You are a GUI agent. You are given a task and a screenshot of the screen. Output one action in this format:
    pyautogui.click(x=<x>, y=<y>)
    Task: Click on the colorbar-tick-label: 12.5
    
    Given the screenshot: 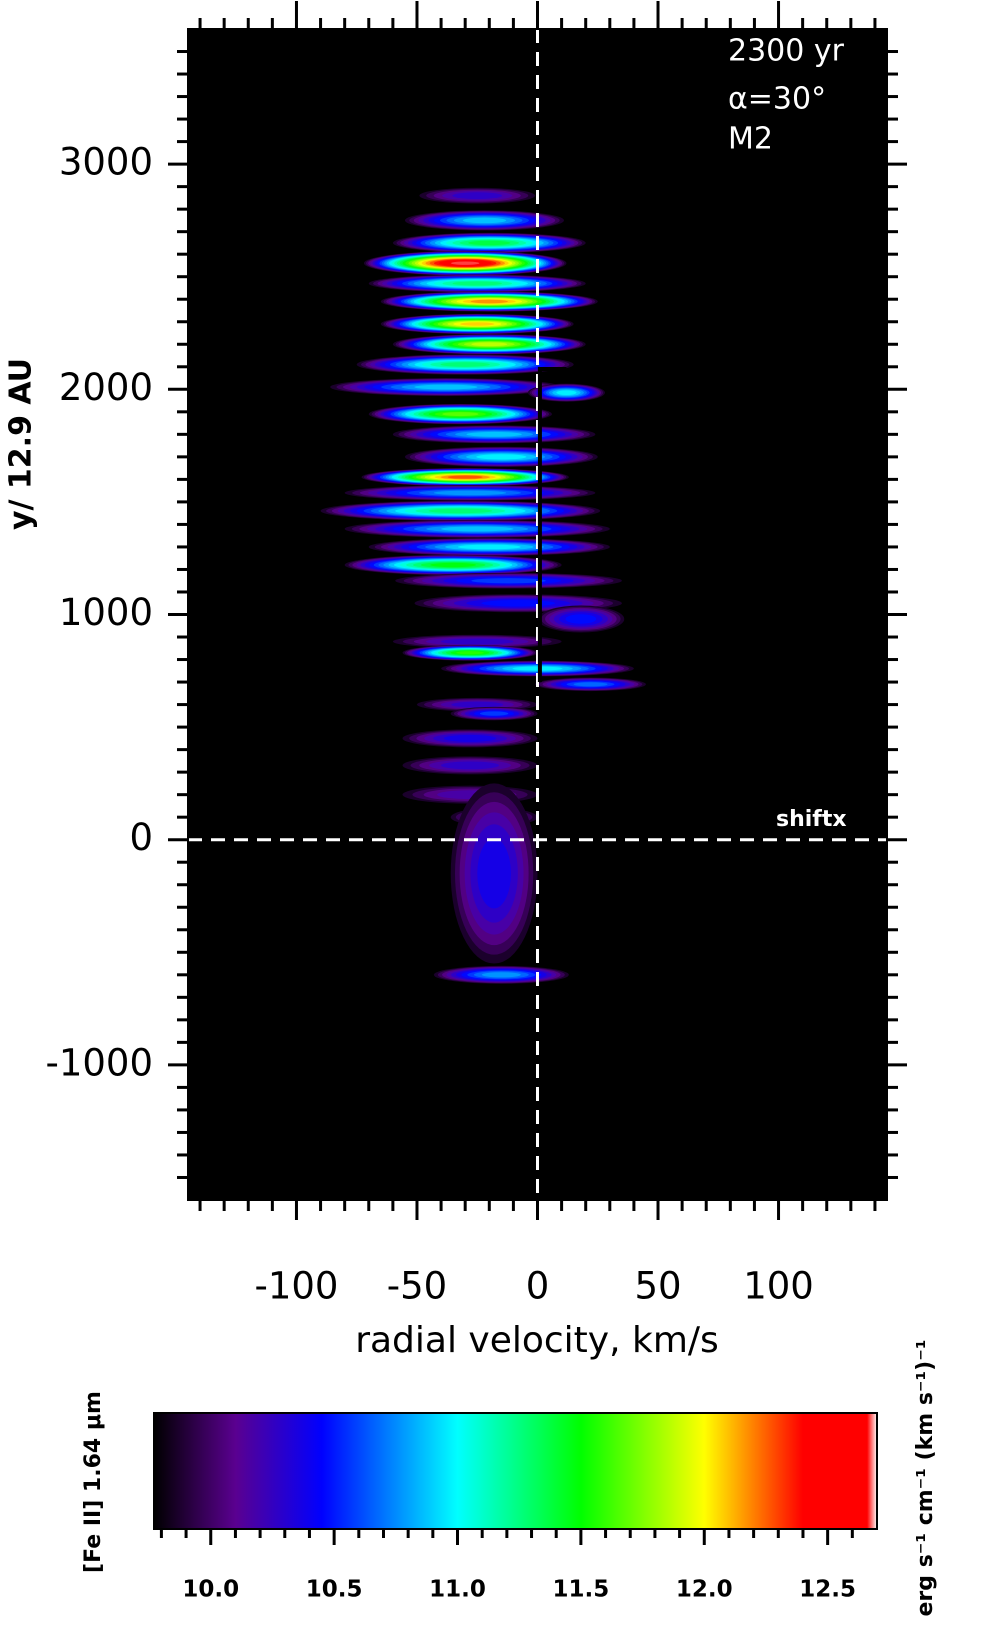 What is the action you would take?
    pyautogui.click(x=827, y=1590)
    